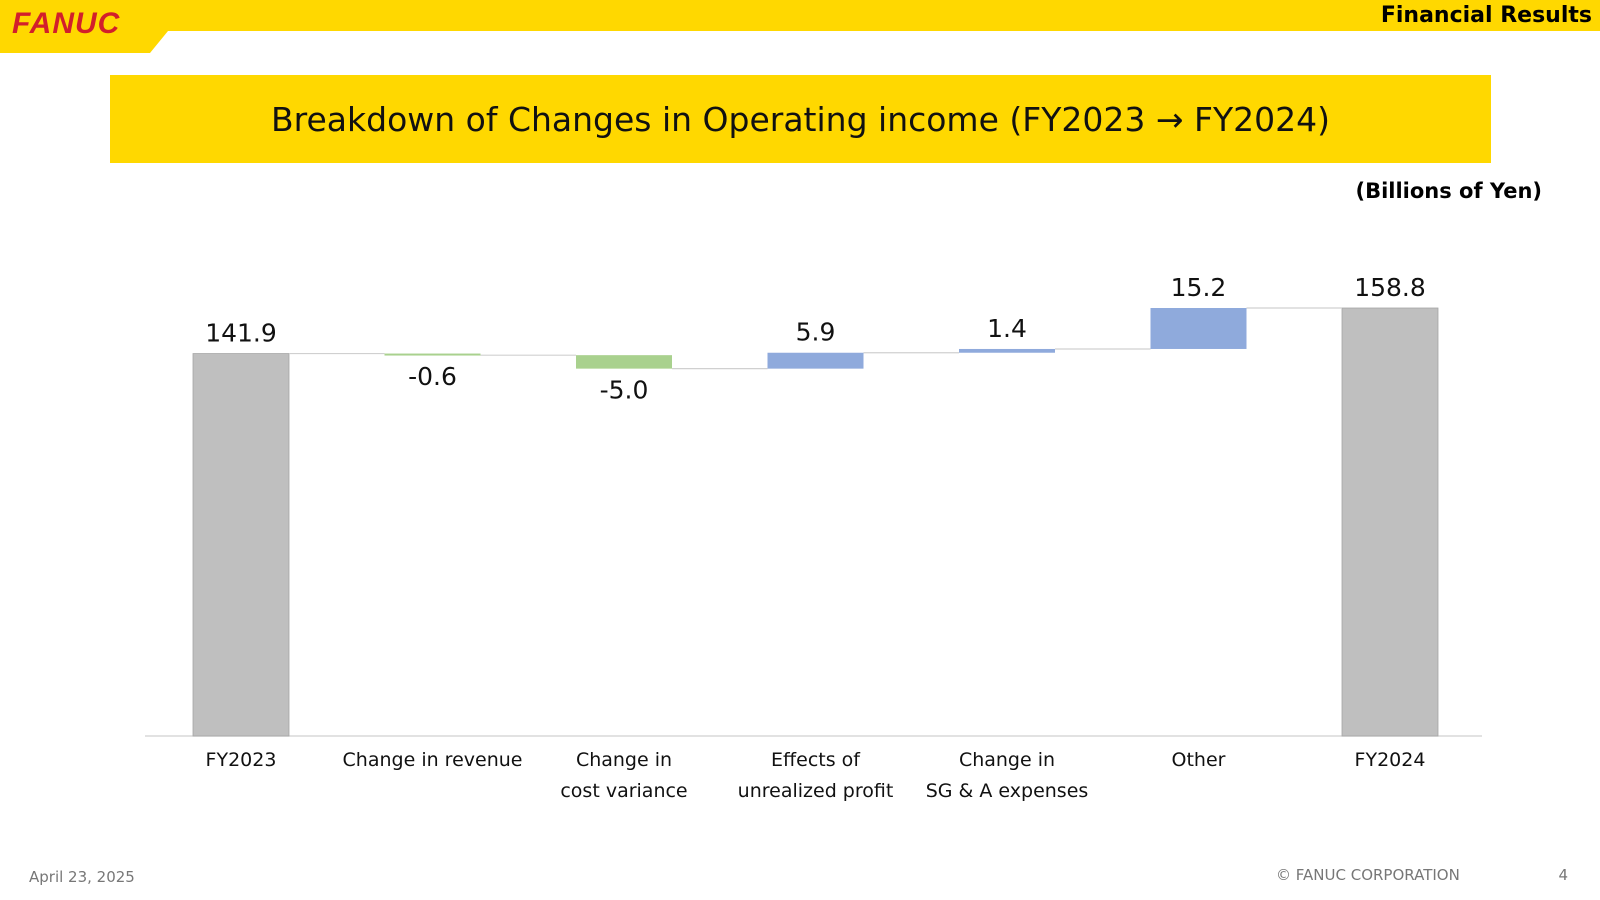 The width and height of the screenshot is (1600, 900). I want to click on category-label-2-1: cost variance, so click(623, 791).